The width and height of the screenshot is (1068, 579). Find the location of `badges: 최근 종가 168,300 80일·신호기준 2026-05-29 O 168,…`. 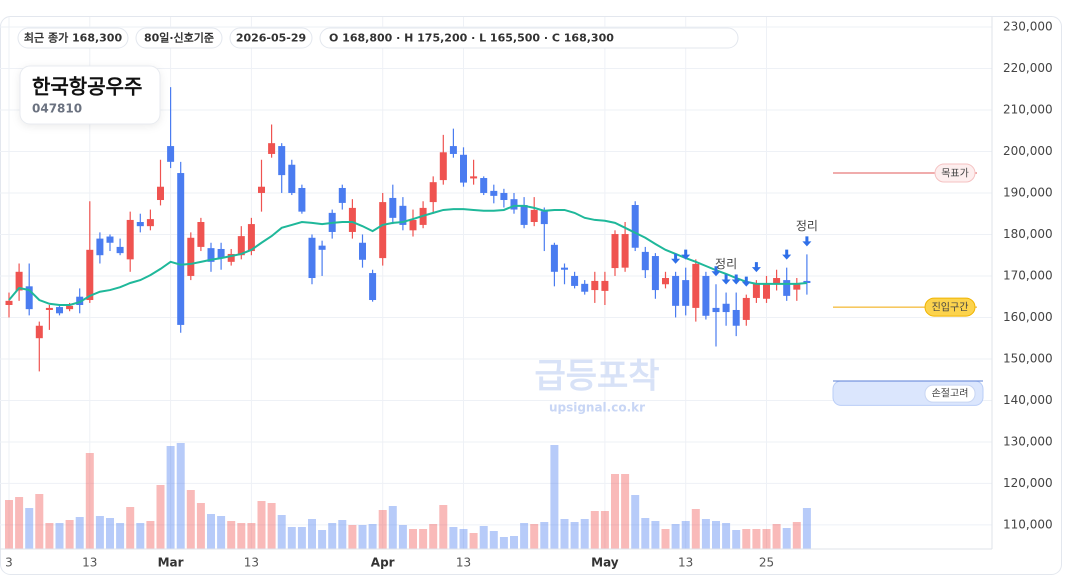

badges: 최근 종가 168,300 80일·신호기준 2026-05-29 O 168,… is located at coordinates (378, 38).